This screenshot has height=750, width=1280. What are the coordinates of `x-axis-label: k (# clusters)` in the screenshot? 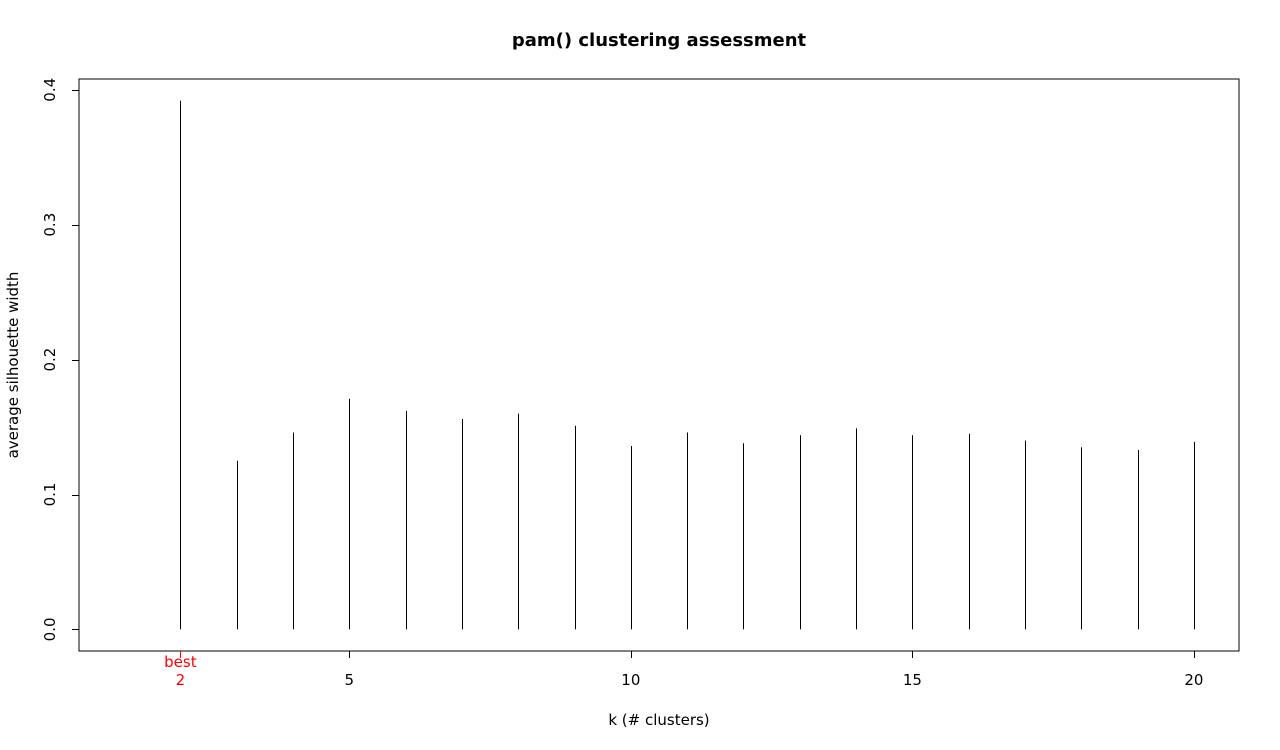 It's located at (658, 720).